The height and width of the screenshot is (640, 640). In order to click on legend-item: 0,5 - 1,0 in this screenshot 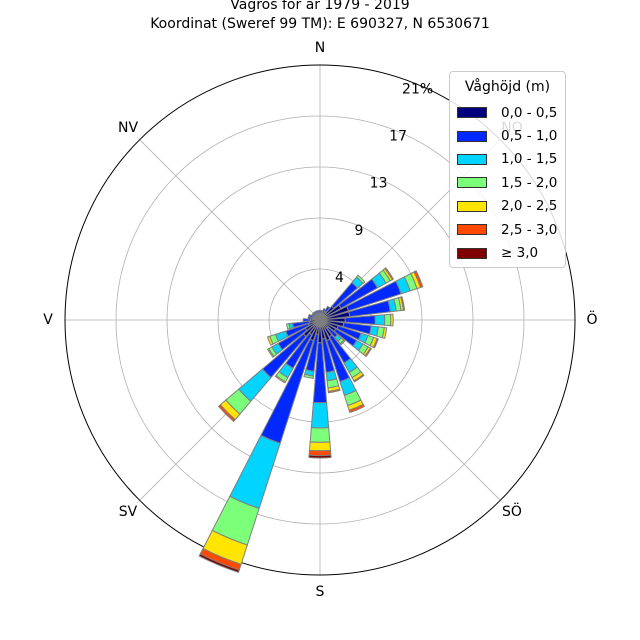, I will do `click(507, 135)`.